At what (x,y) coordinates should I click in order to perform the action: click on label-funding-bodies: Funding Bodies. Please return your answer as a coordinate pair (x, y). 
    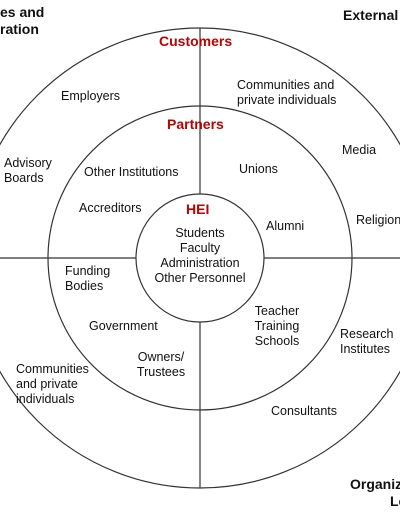
    Looking at the image, I should click on (88, 278).